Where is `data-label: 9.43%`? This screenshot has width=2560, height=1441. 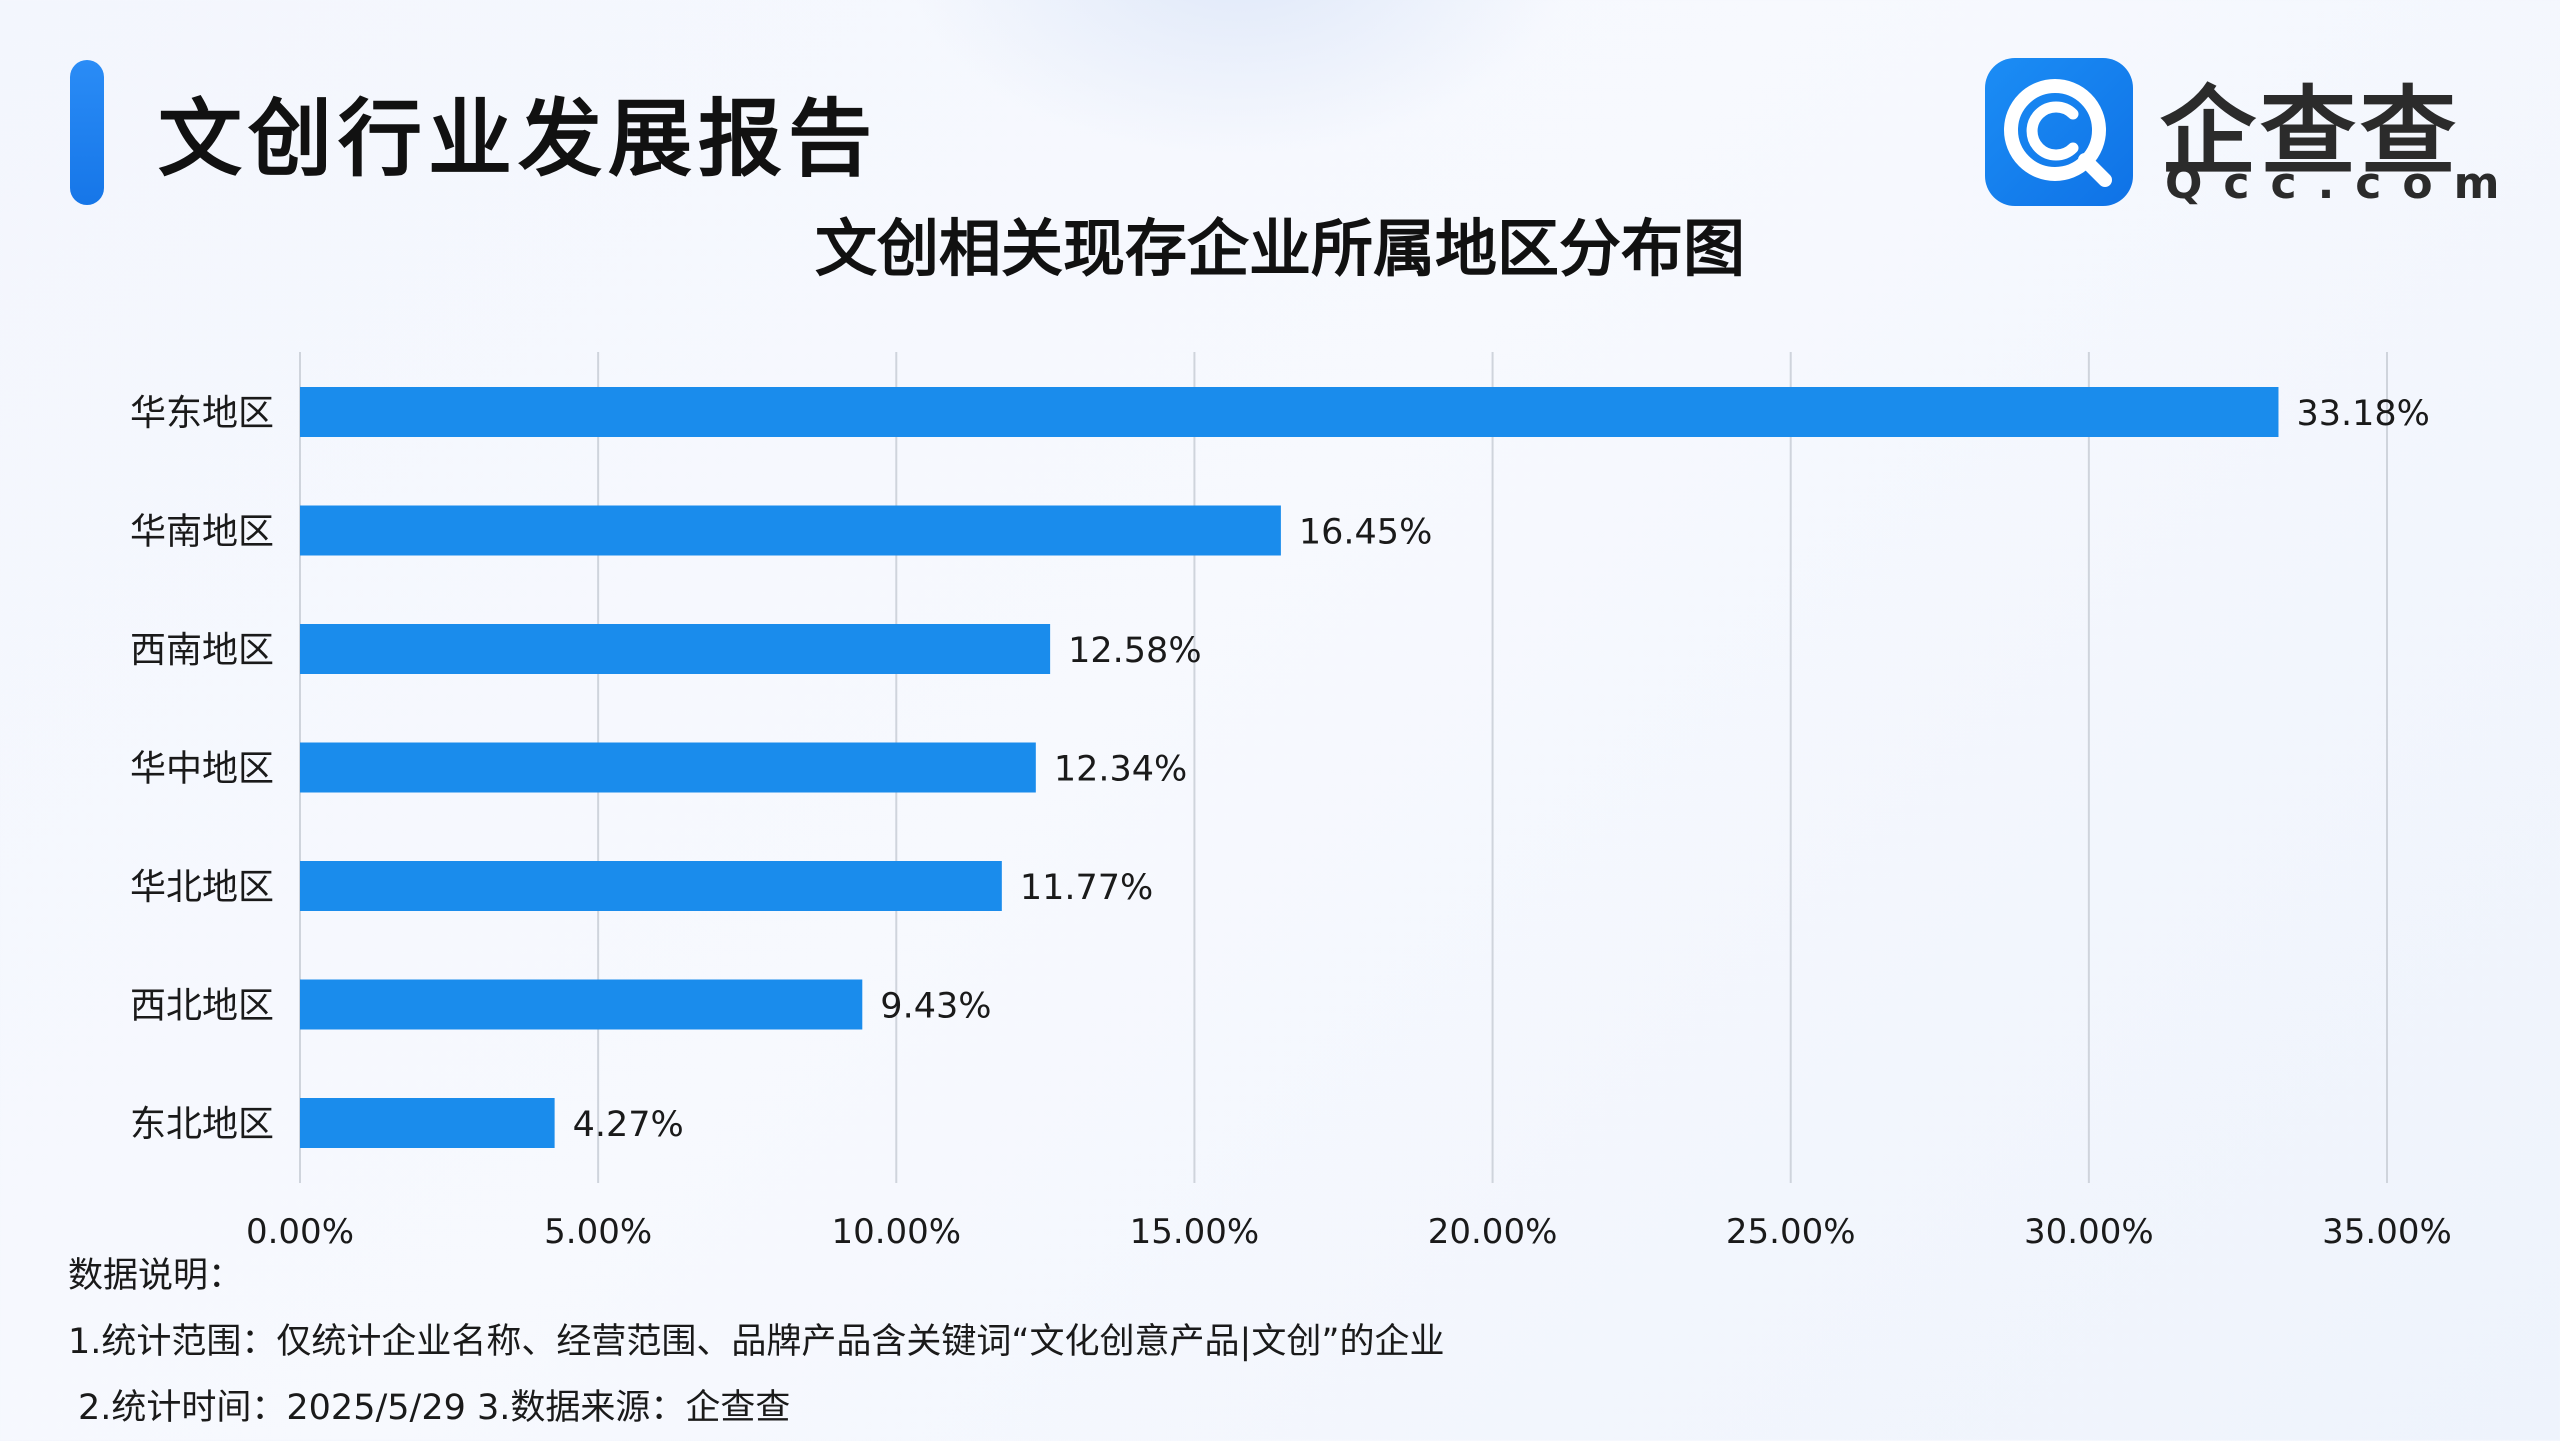
data-label: 9.43% is located at coordinates (935, 1007).